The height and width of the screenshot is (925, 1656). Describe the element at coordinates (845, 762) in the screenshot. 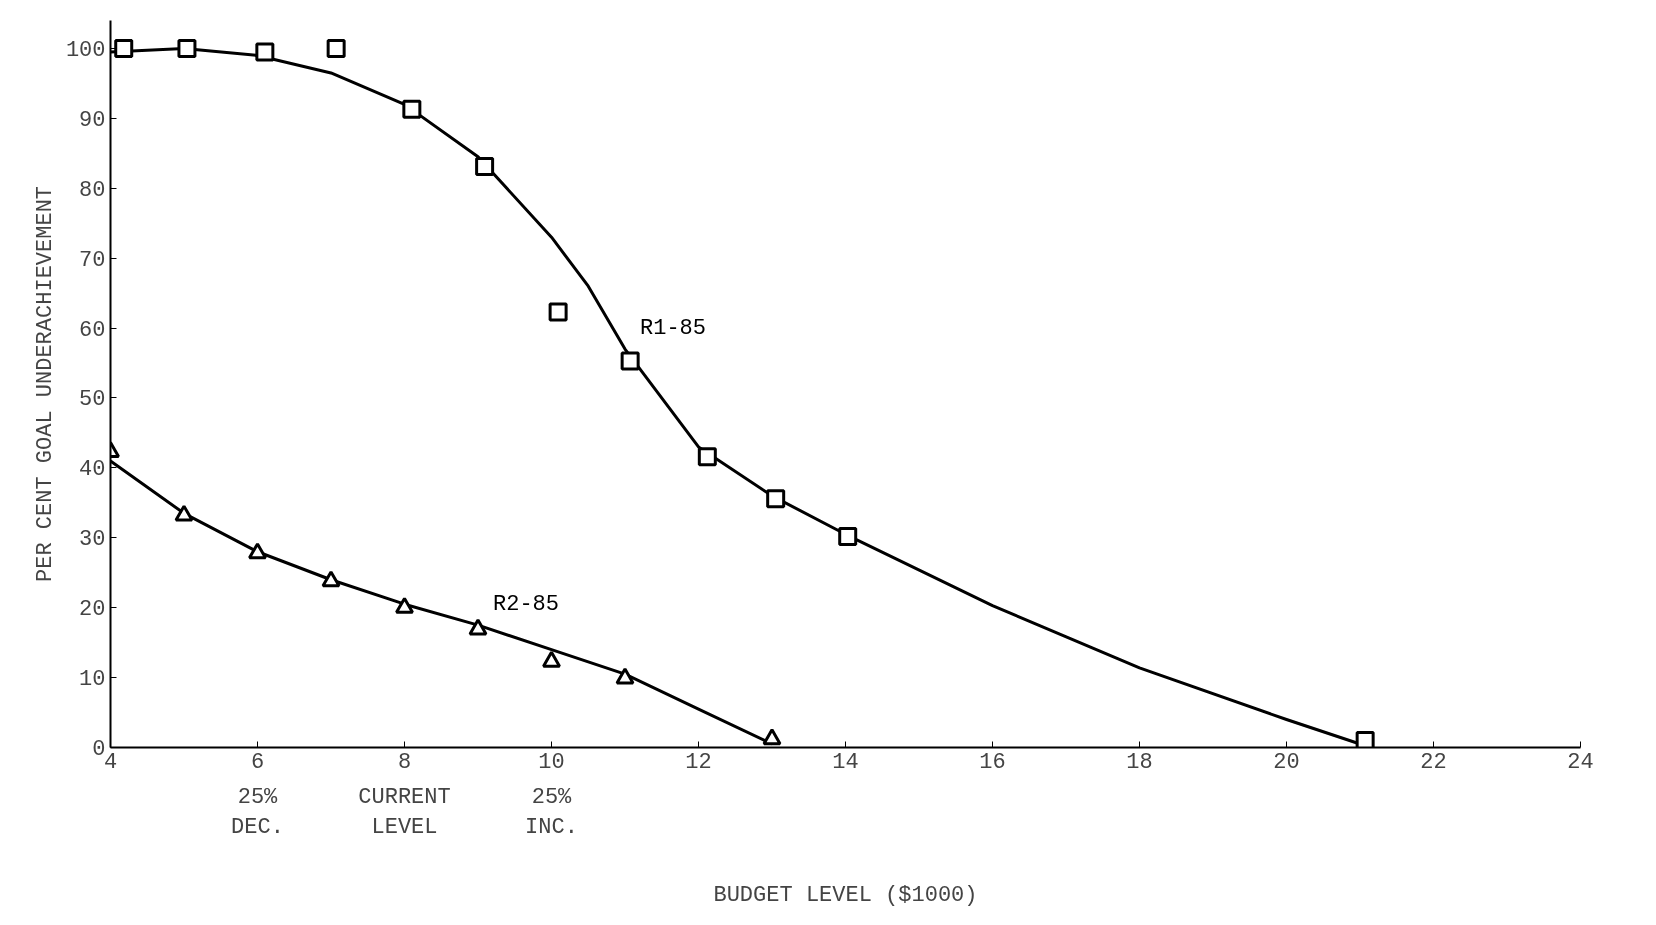

I see `x-tick-label: 14` at that location.